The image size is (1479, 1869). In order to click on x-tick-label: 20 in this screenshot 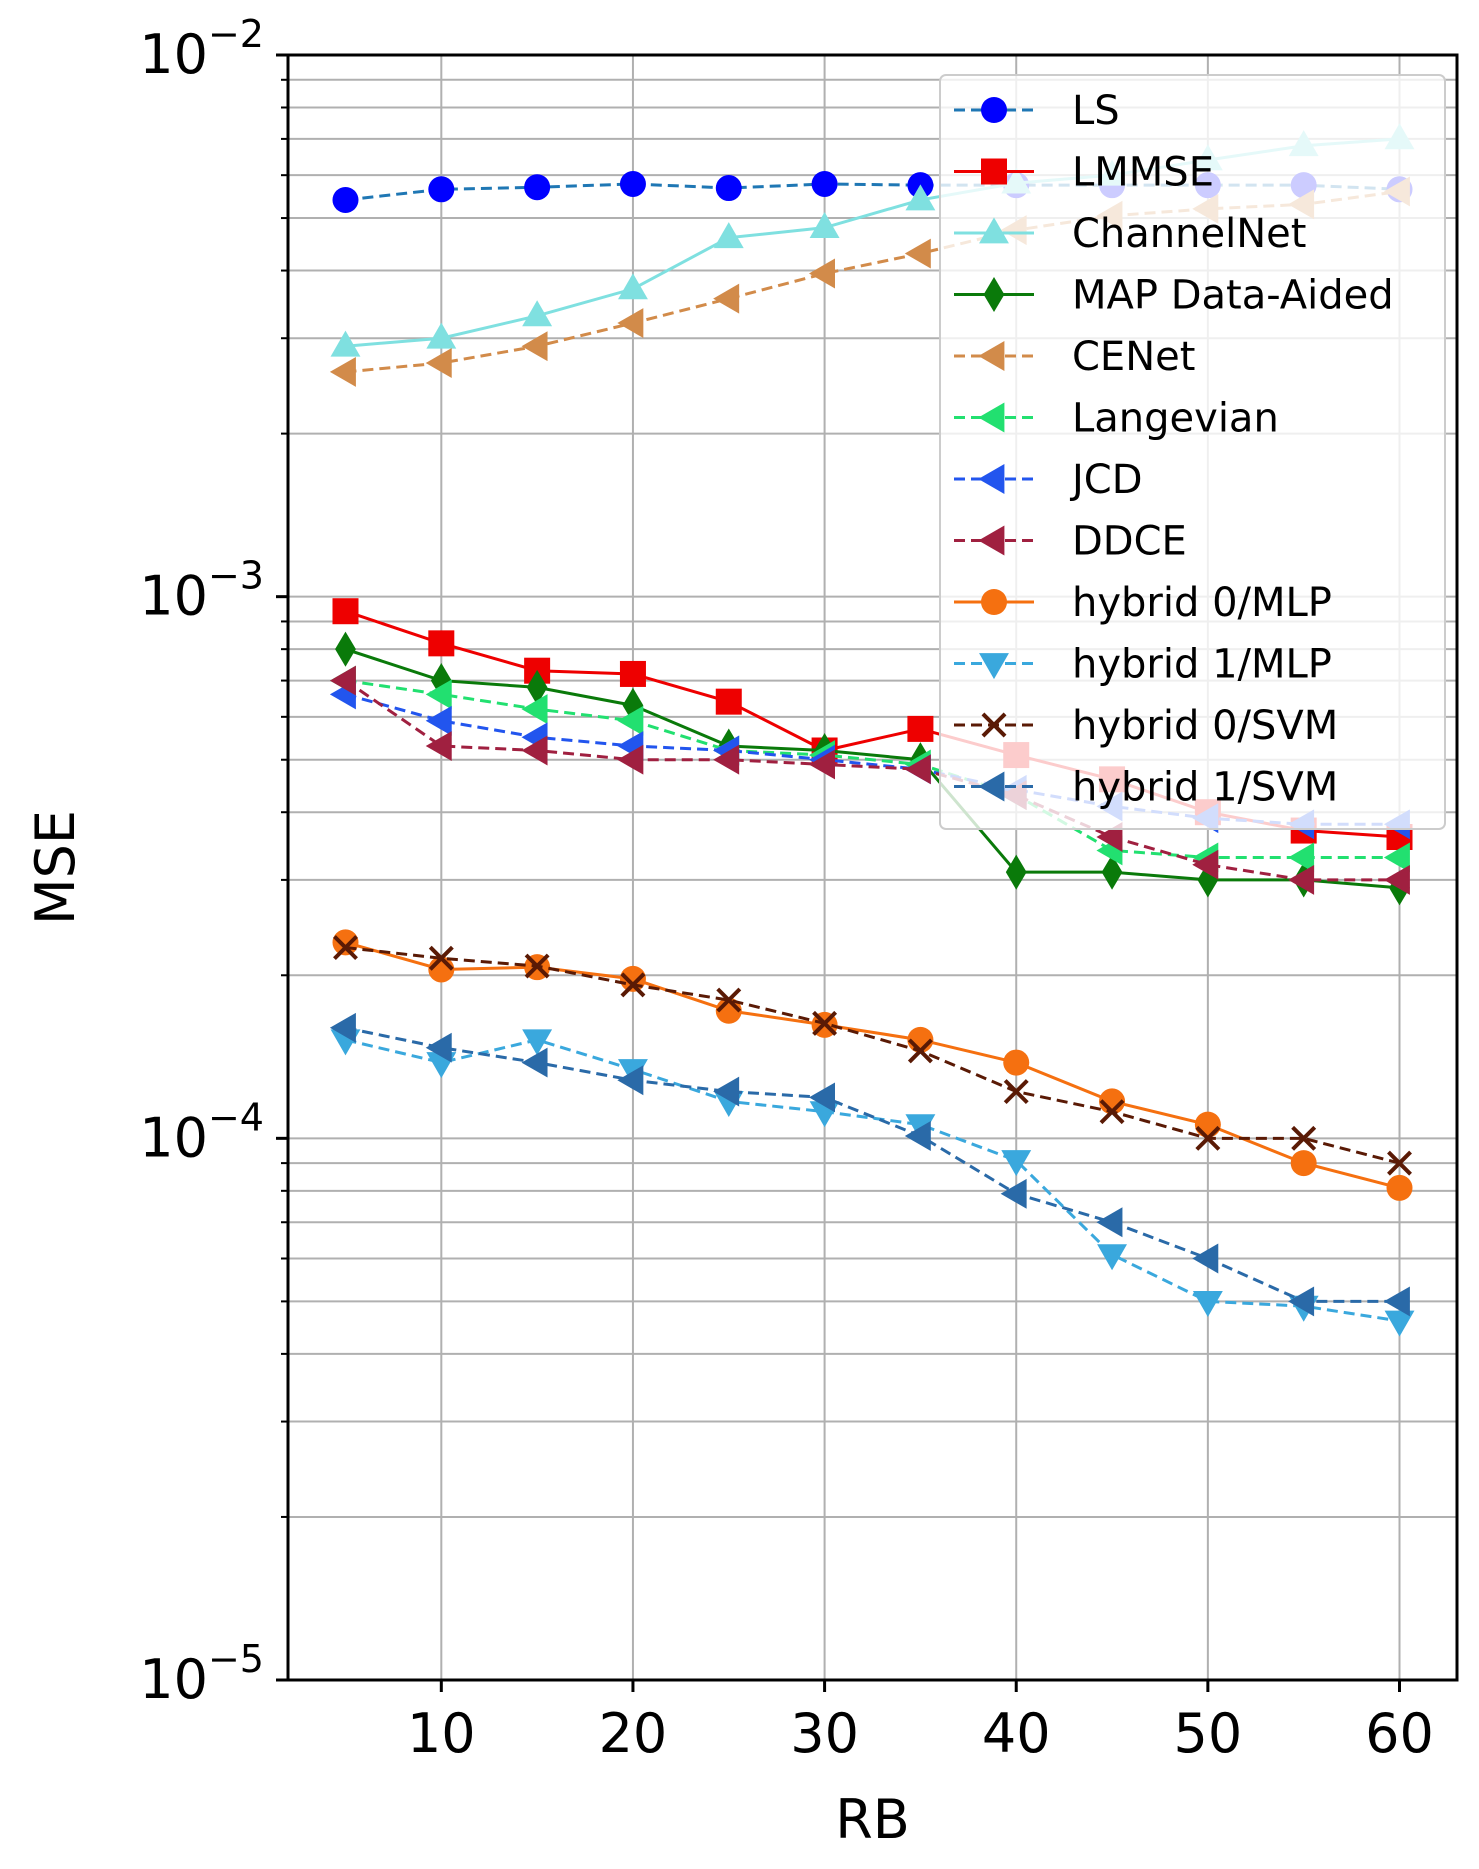, I will do `click(633, 1733)`.